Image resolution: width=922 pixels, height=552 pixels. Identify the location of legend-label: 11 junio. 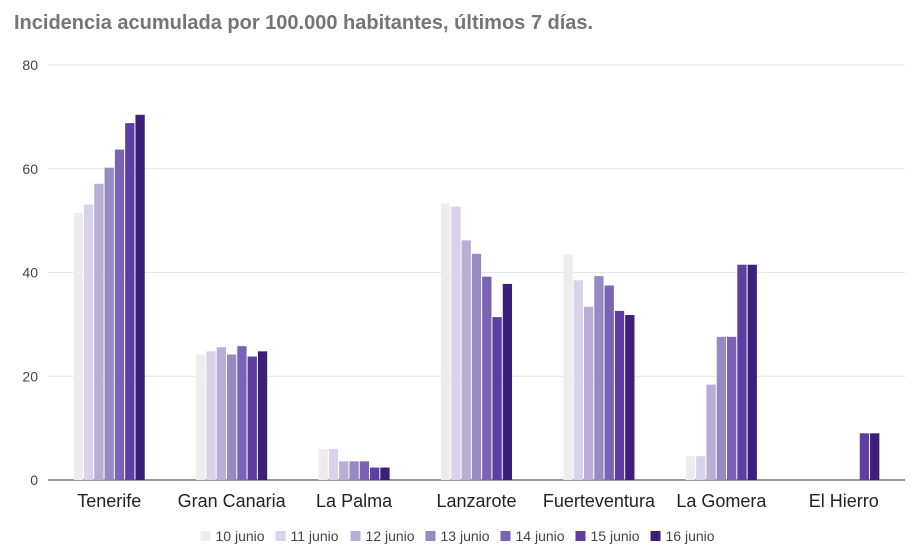
(315, 536).